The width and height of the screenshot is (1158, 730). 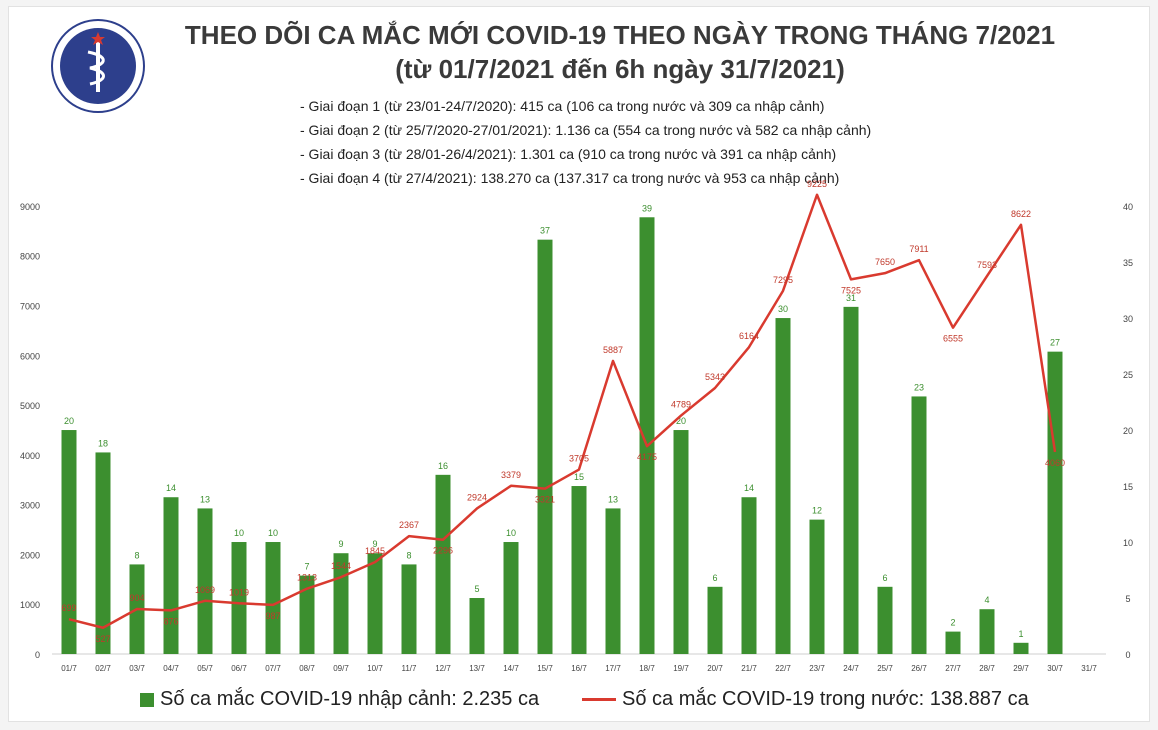 What do you see at coordinates (1128, 263) in the screenshot?
I see `right-axis-tick: 35` at bounding box center [1128, 263].